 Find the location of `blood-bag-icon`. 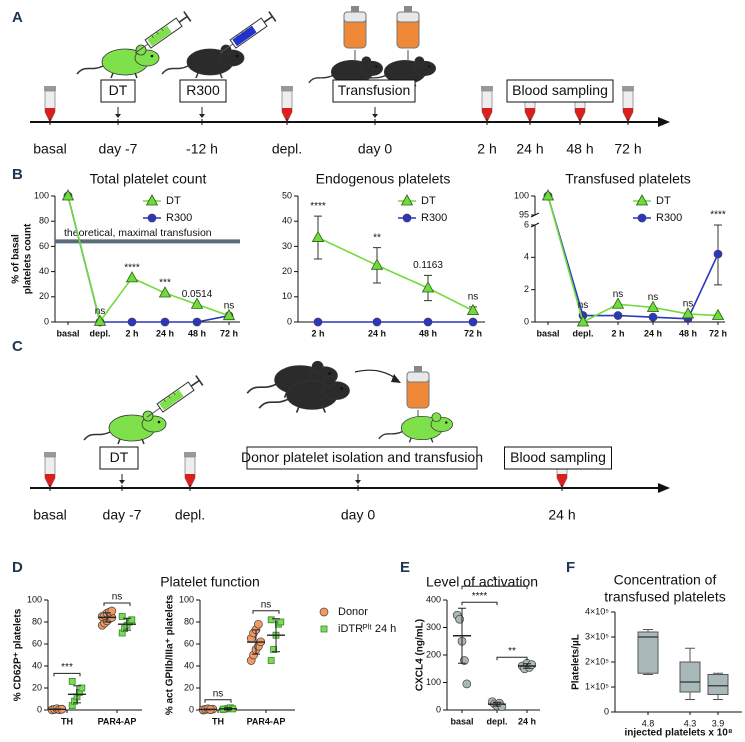

blood-bag-icon is located at coordinates (408, 33).